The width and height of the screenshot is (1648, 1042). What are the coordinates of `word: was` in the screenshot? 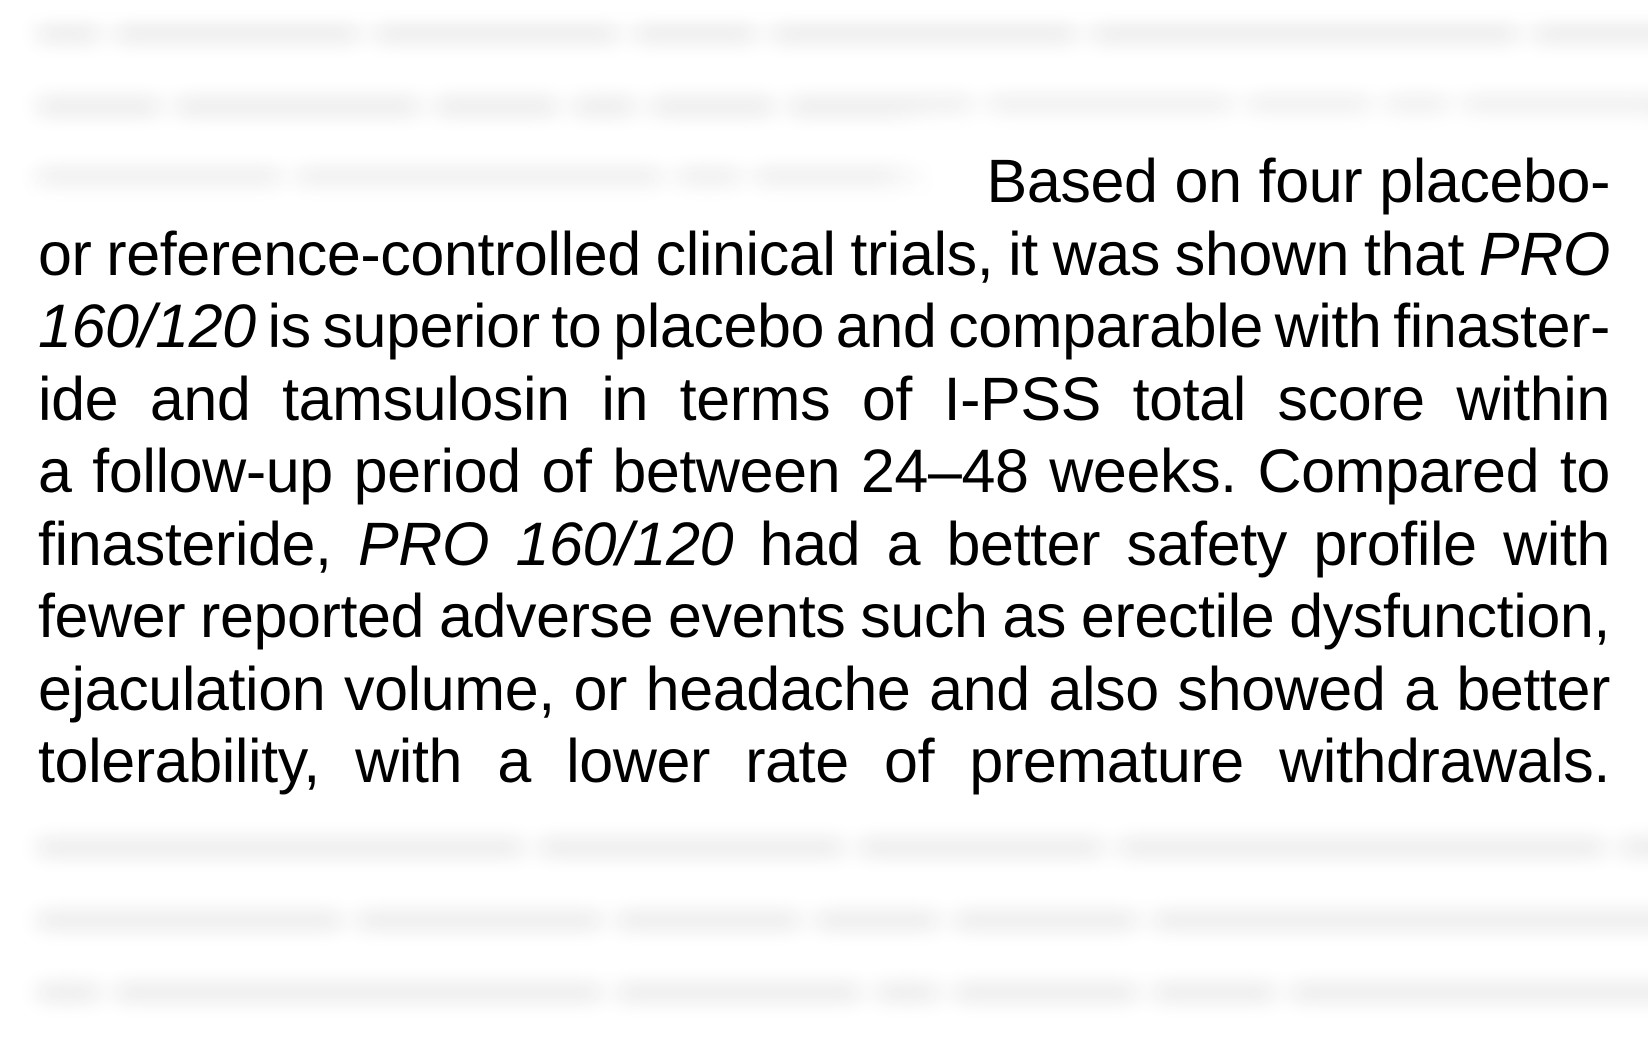 It's located at (1106, 253).